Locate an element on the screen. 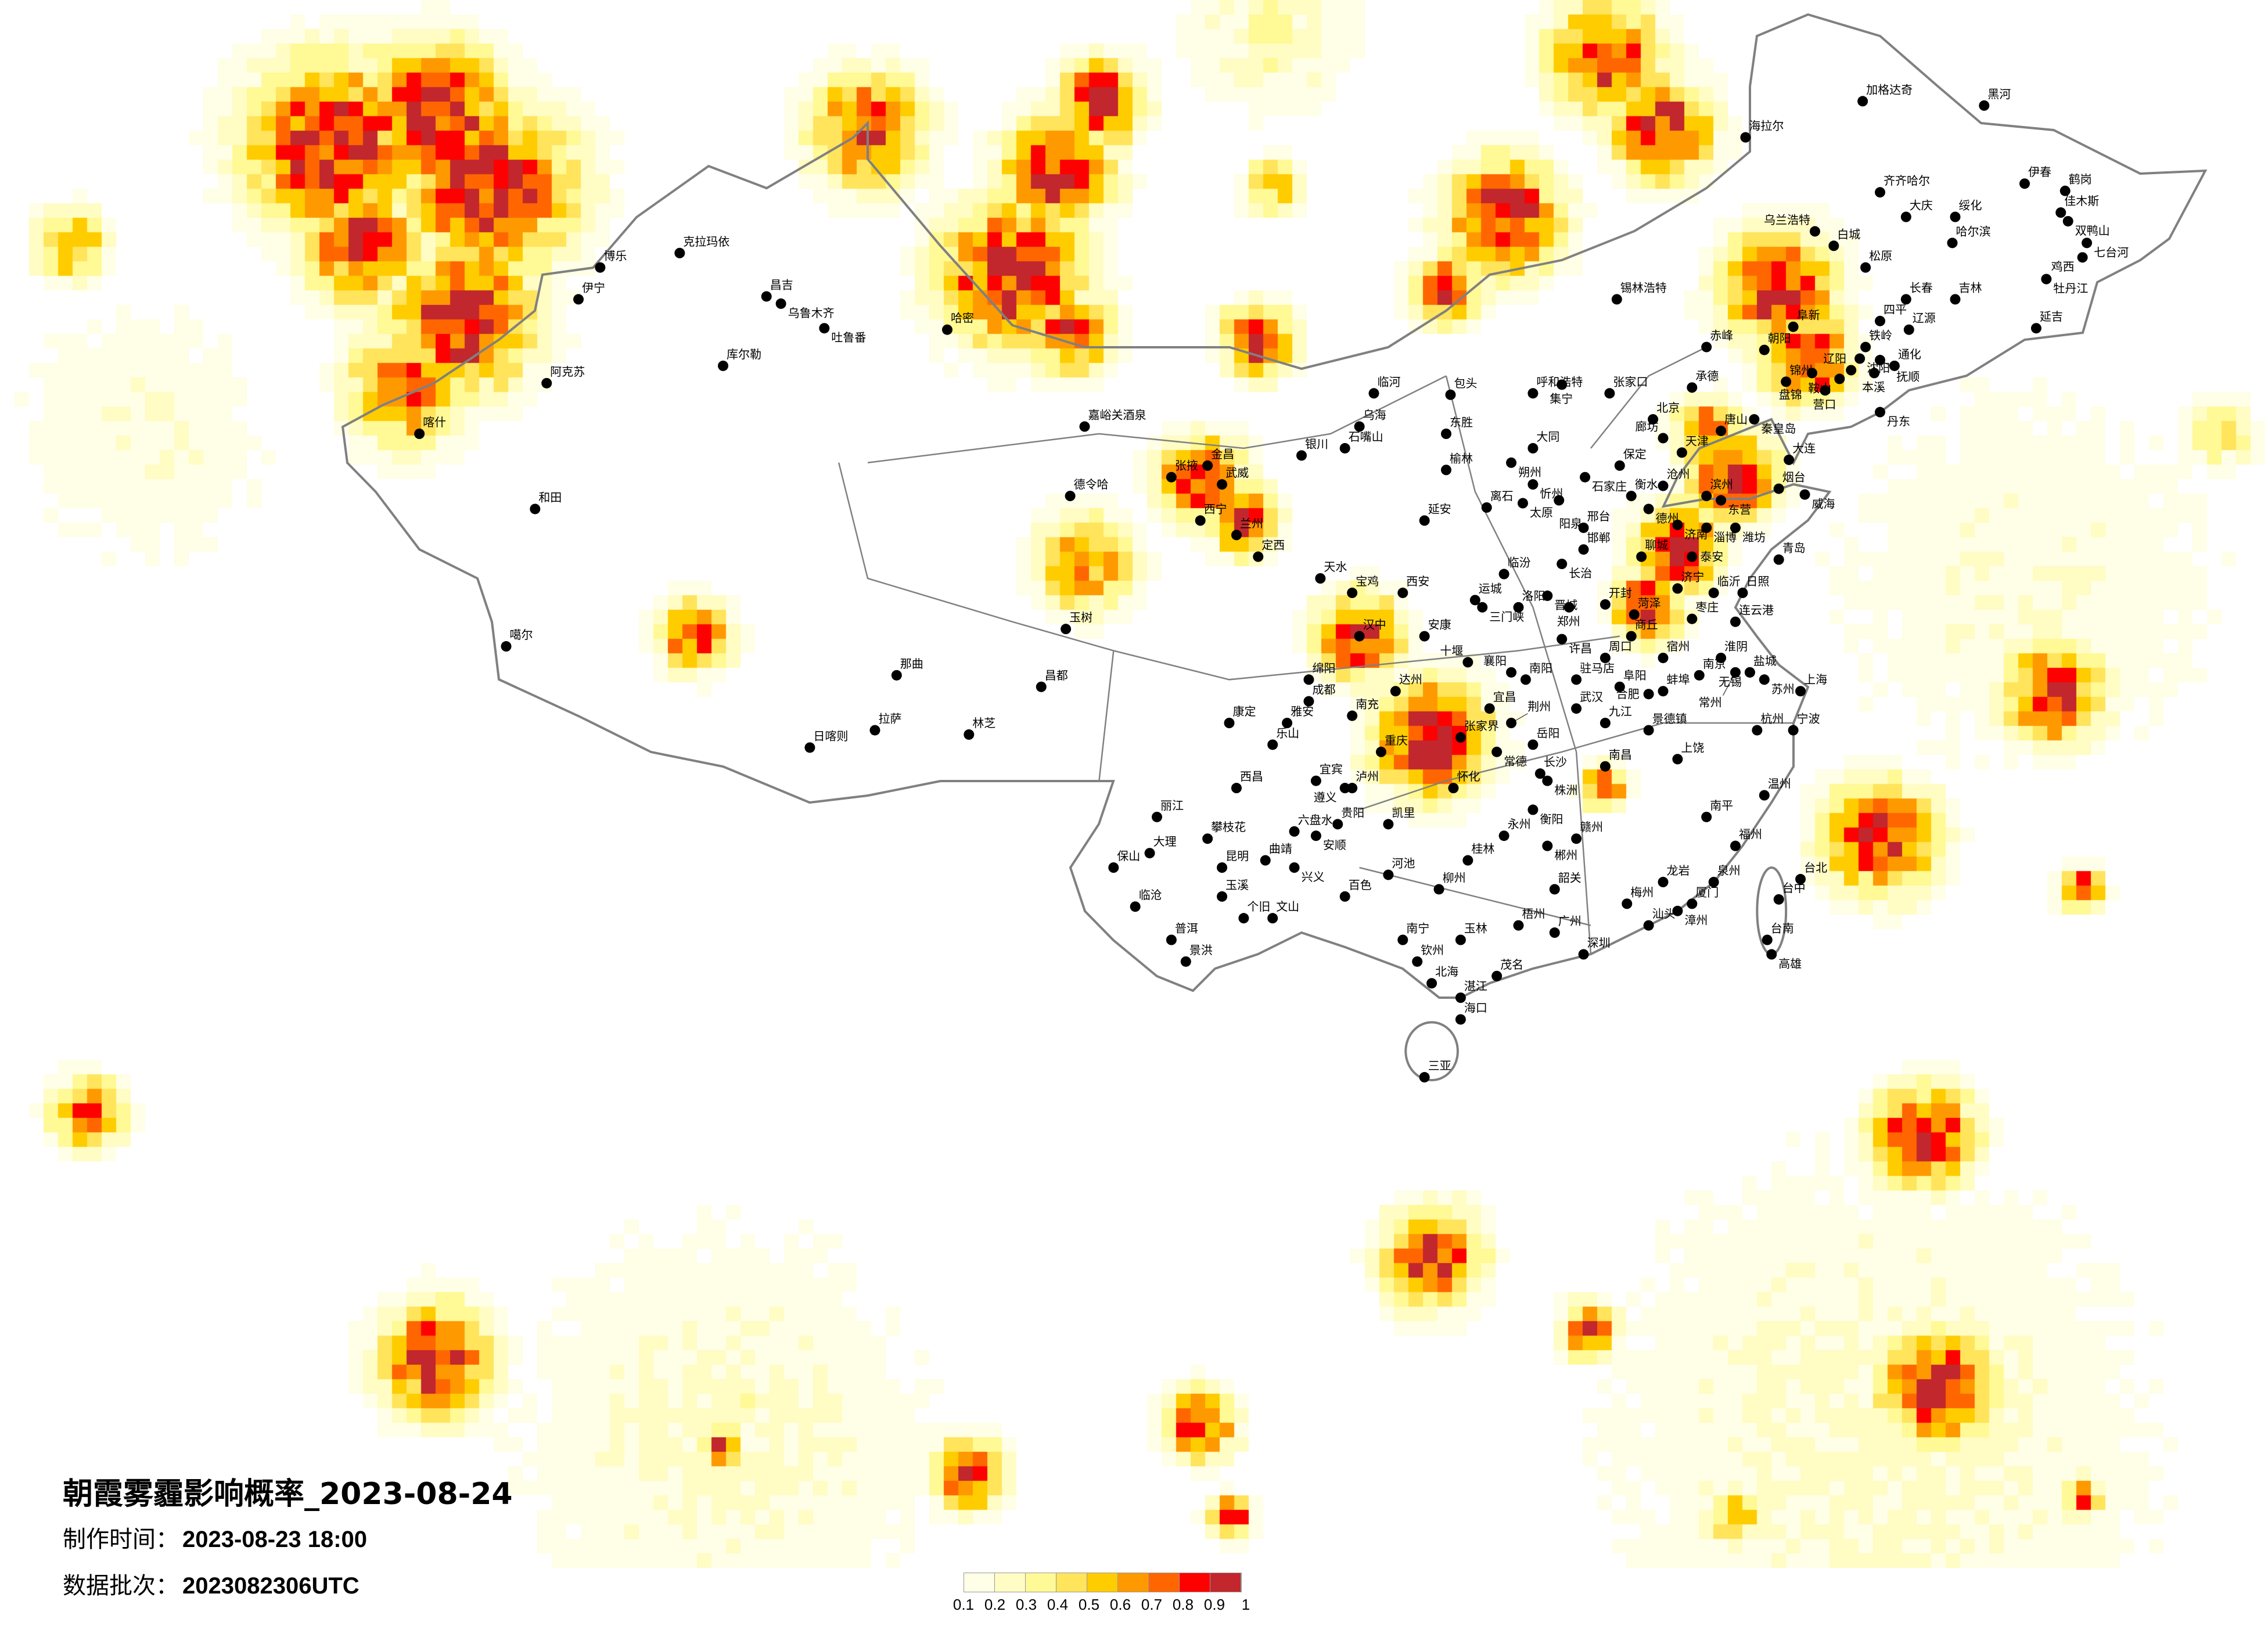  city-label: 三门峡 is located at coordinates (1506, 617).